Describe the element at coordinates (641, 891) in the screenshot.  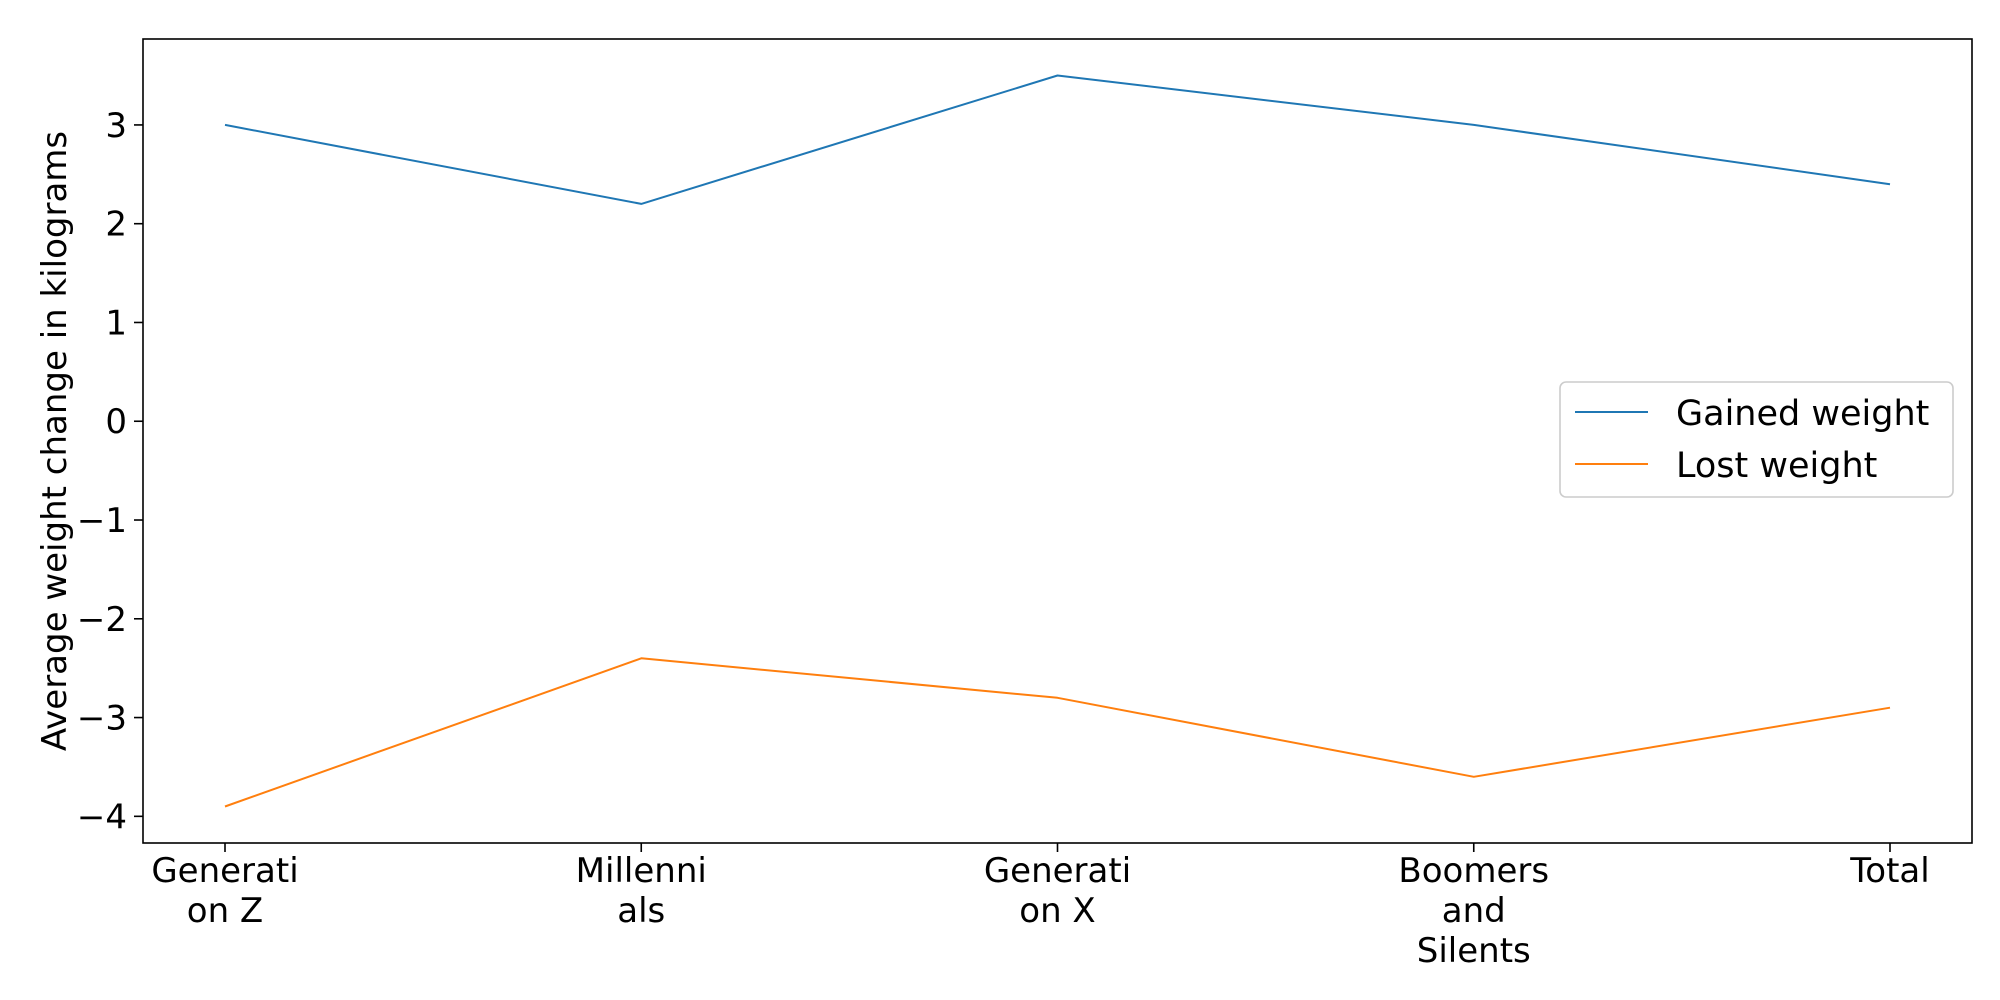
I see `x-tick-label: Millenni als` at that location.